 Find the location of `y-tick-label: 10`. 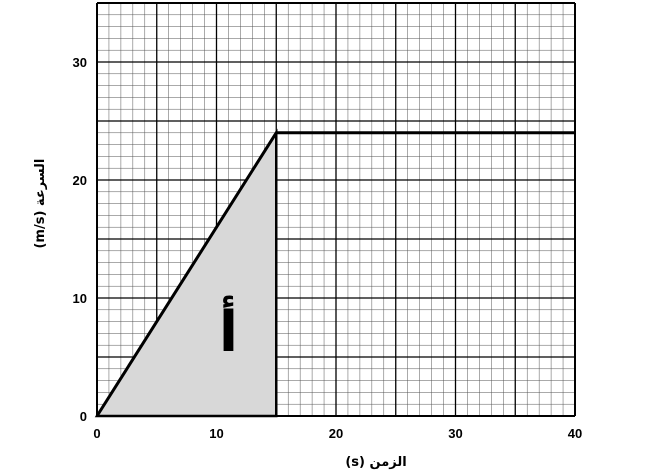

y-tick-label: 10 is located at coordinates (80, 298).